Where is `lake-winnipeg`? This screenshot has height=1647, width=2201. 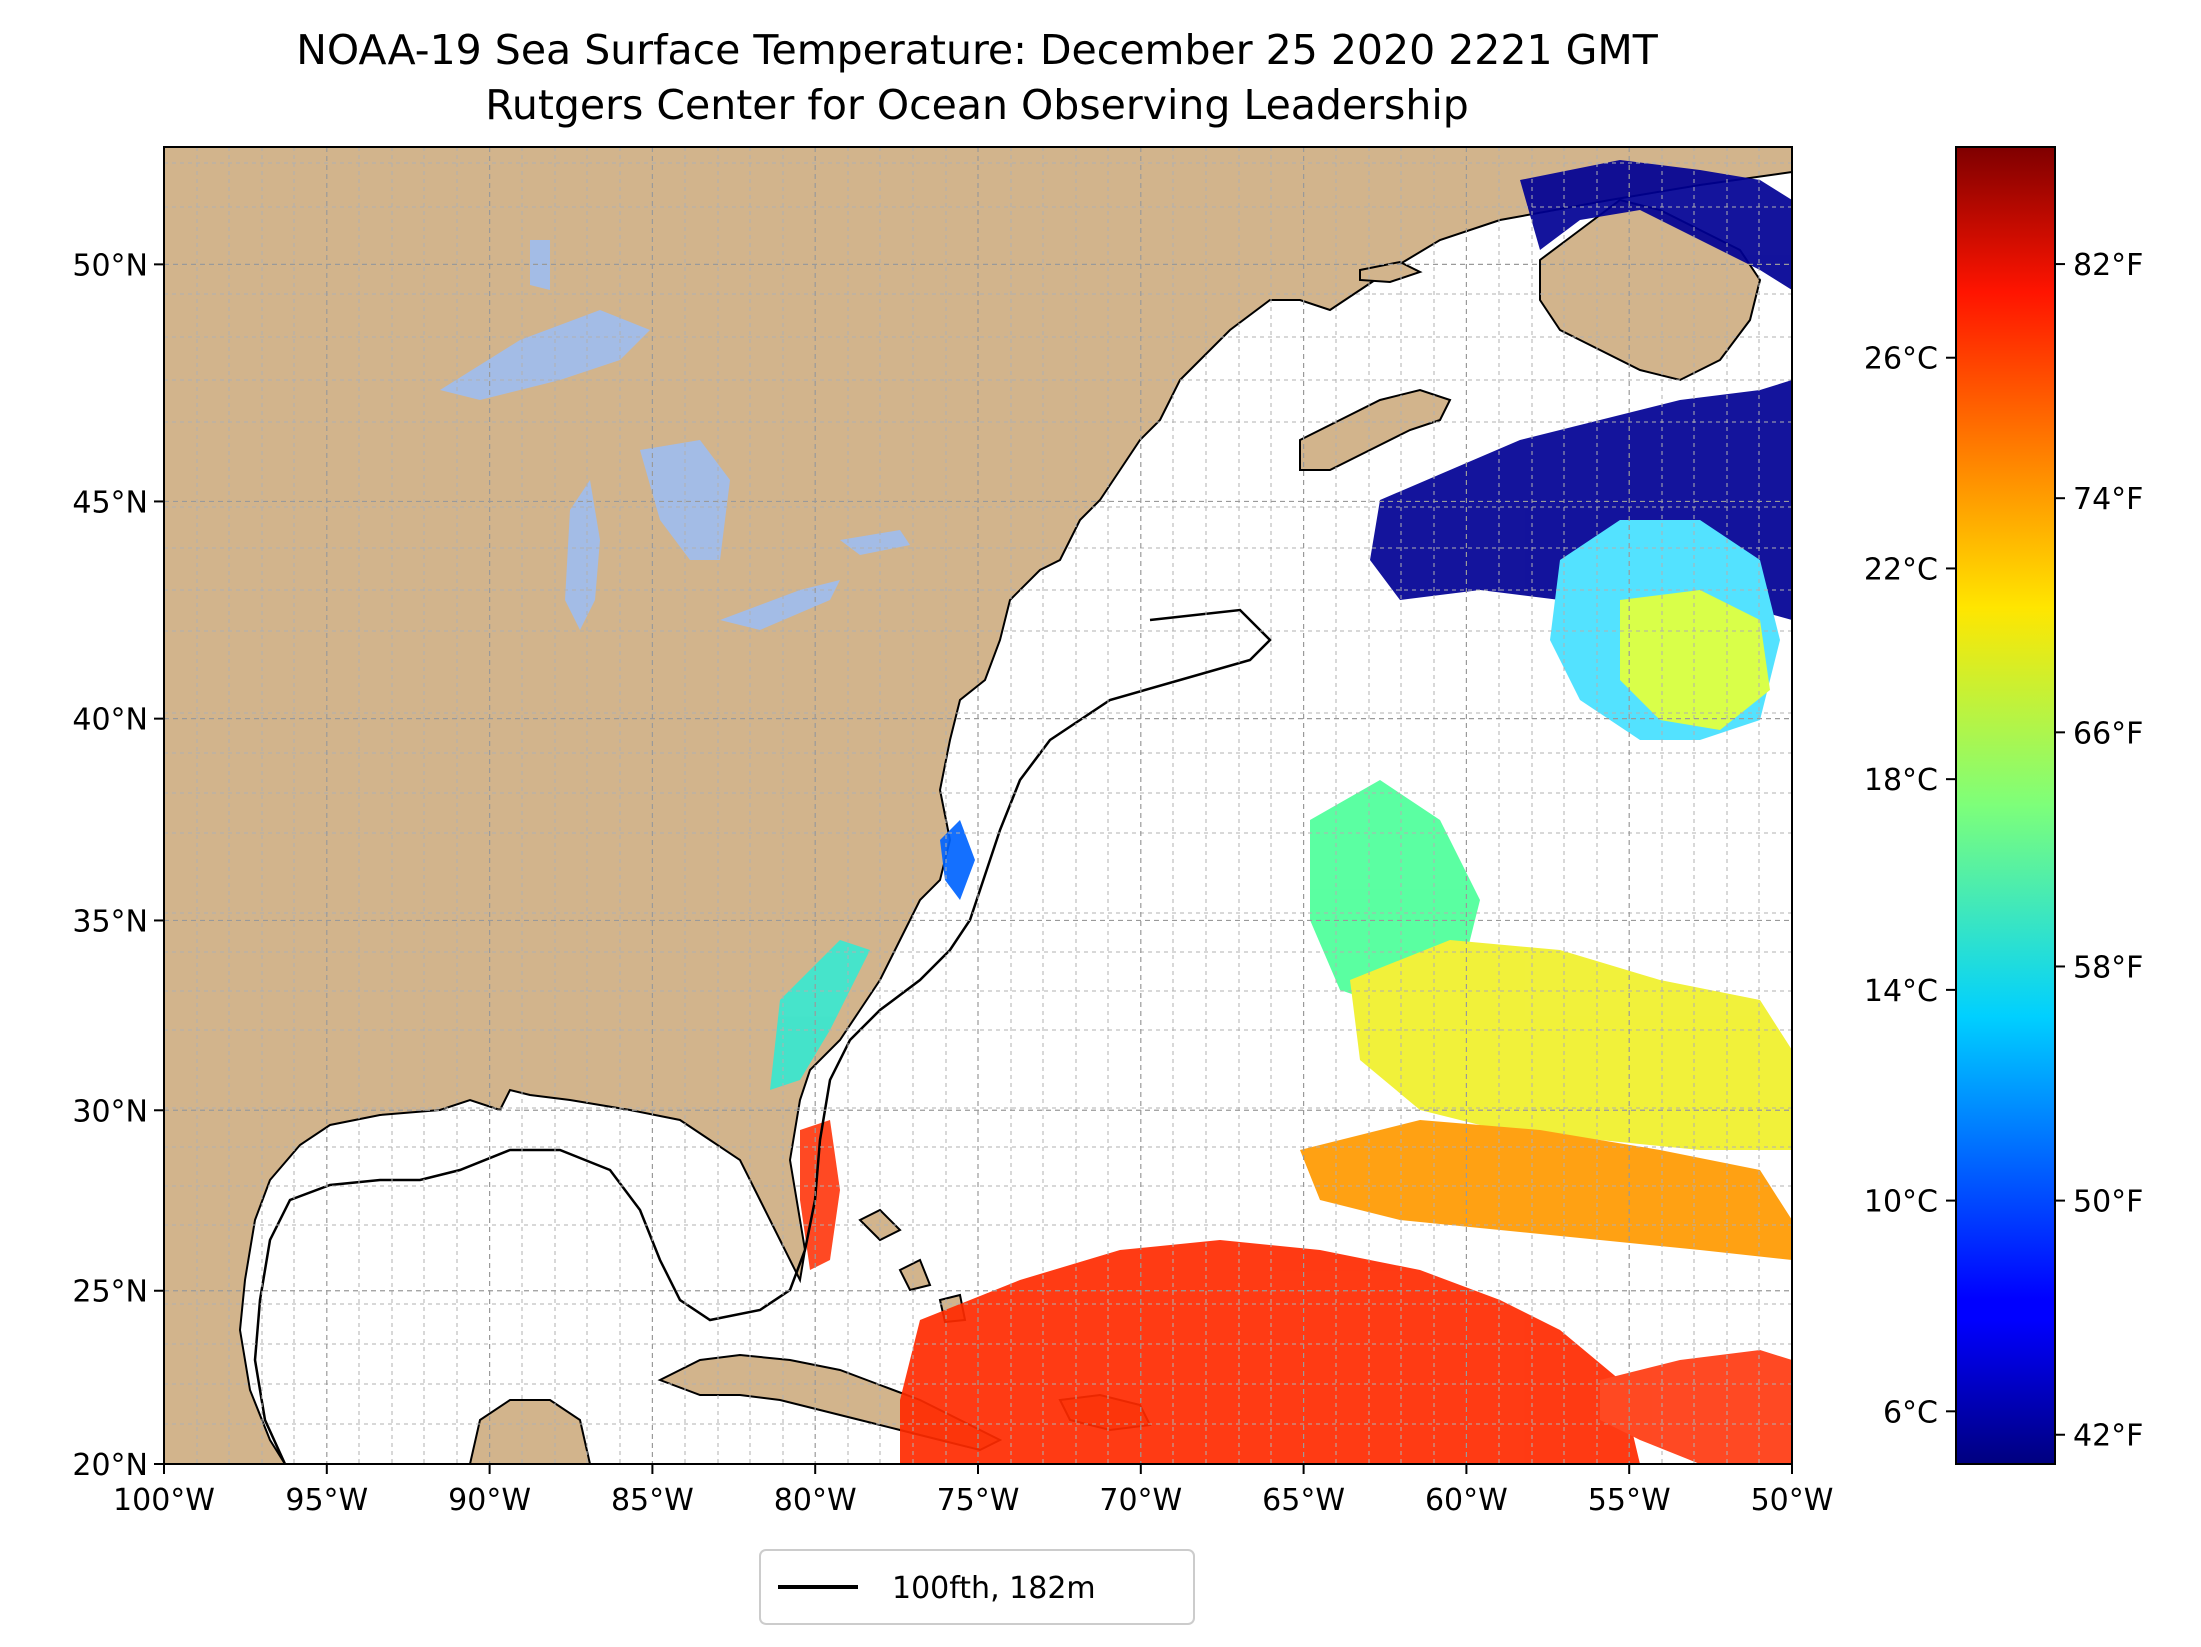
lake-winnipeg is located at coordinates (540, 265).